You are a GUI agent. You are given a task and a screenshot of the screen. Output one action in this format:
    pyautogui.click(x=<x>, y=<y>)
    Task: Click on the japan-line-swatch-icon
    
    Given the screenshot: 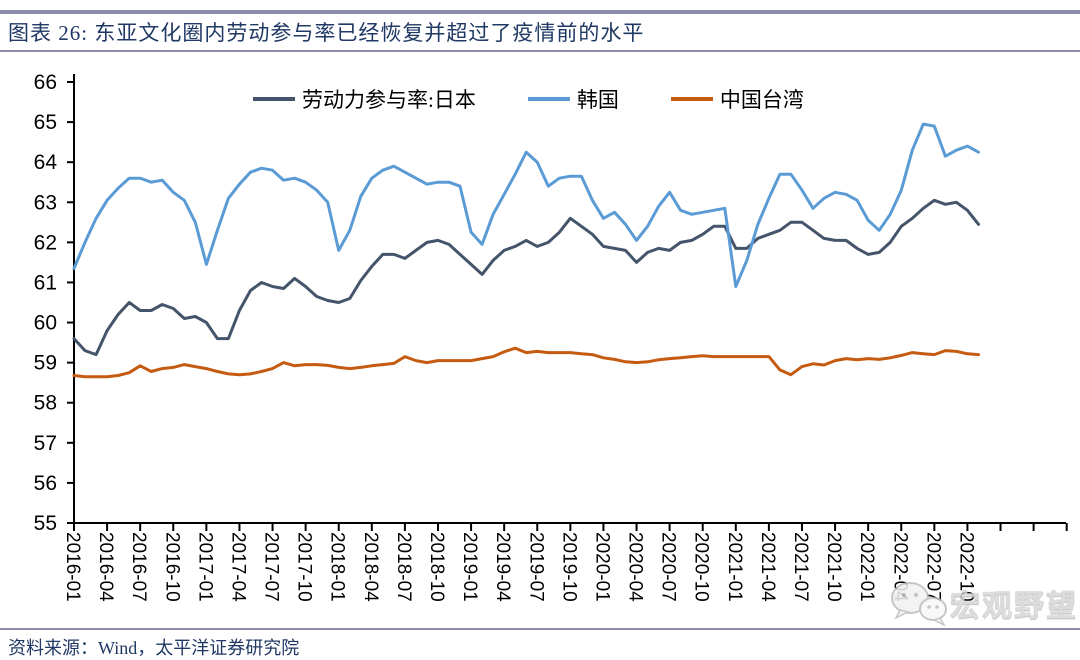 What is the action you would take?
    pyautogui.click(x=274, y=99)
    